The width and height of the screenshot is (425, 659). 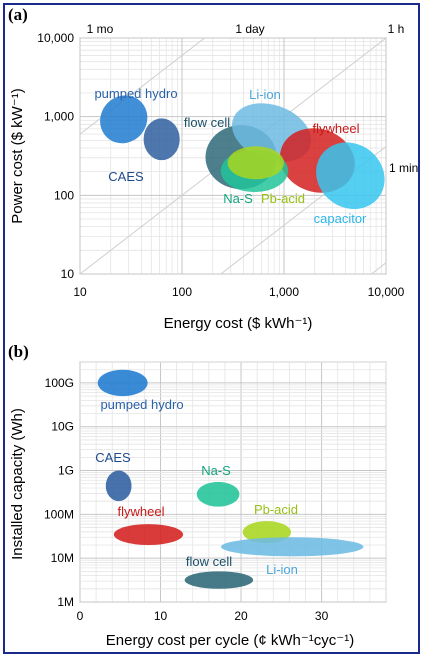 I want to click on y-tick-label: 100G, so click(x=59, y=383).